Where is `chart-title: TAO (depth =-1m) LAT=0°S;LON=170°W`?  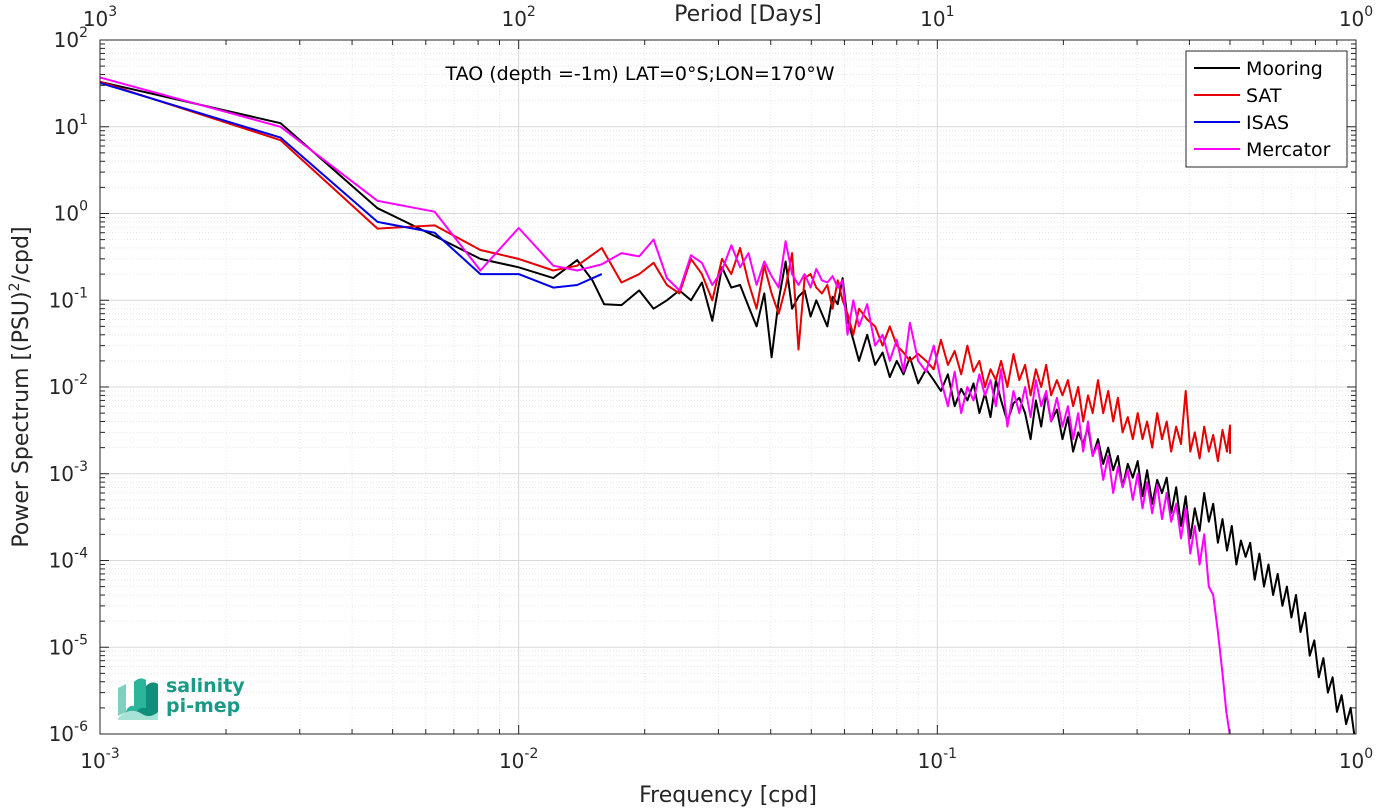
chart-title: TAO (depth =-1m) LAT=0°S;LON=170°W is located at coordinates (639, 74).